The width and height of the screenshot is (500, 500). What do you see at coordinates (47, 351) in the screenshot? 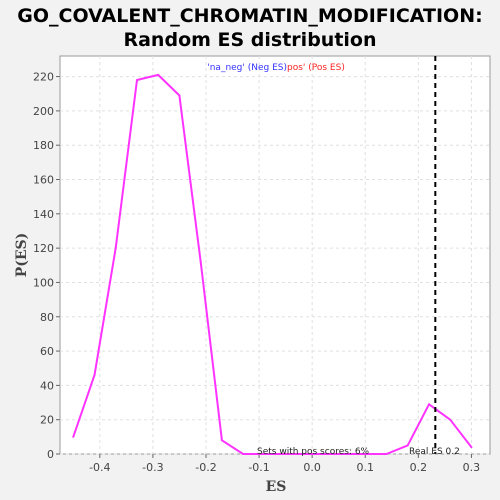
I see `y-tick-label: 60` at bounding box center [47, 351].